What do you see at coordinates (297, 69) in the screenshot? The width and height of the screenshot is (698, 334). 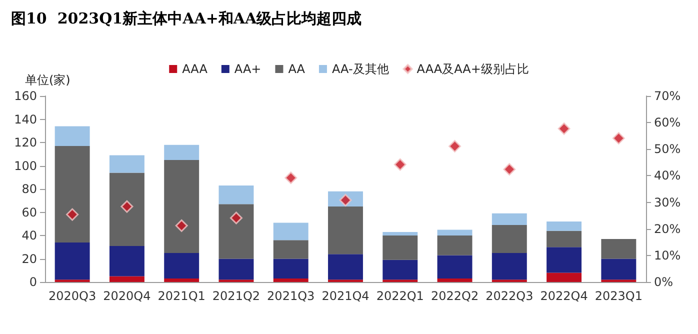 I see `legend-label: AA` at bounding box center [297, 69].